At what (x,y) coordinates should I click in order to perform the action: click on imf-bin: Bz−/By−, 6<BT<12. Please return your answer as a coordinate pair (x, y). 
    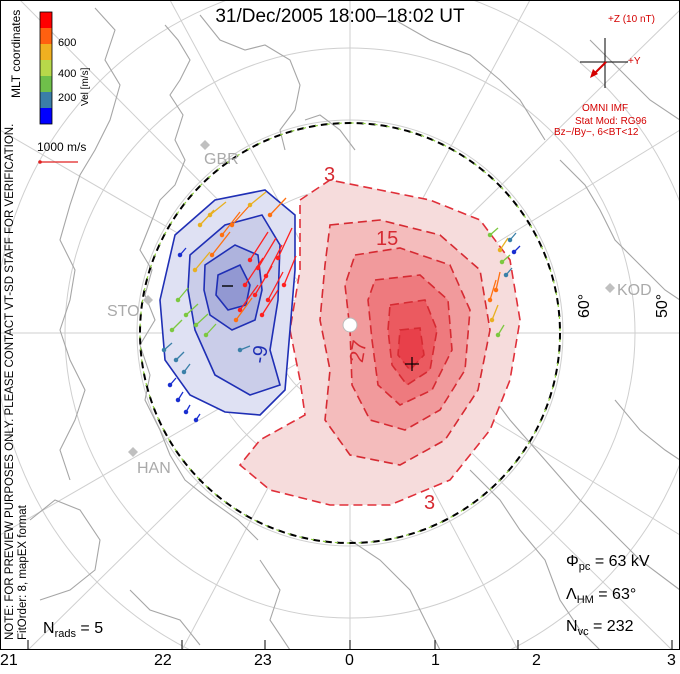
    Looking at the image, I should click on (596, 132).